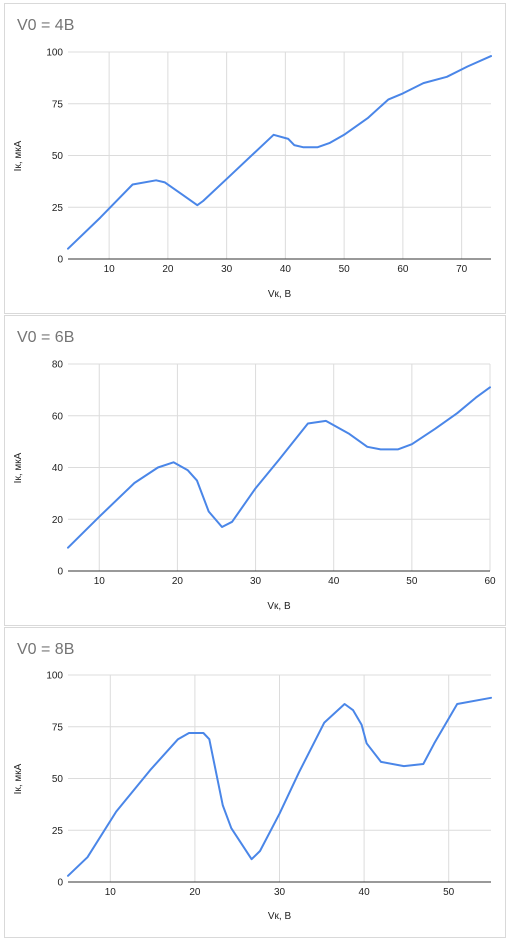 Image resolution: width=511 pixels, height=941 pixels. What do you see at coordinates (58, 365) in the screenshot?
I see `y-tick-label: 80` at bounding box center [58, 365].